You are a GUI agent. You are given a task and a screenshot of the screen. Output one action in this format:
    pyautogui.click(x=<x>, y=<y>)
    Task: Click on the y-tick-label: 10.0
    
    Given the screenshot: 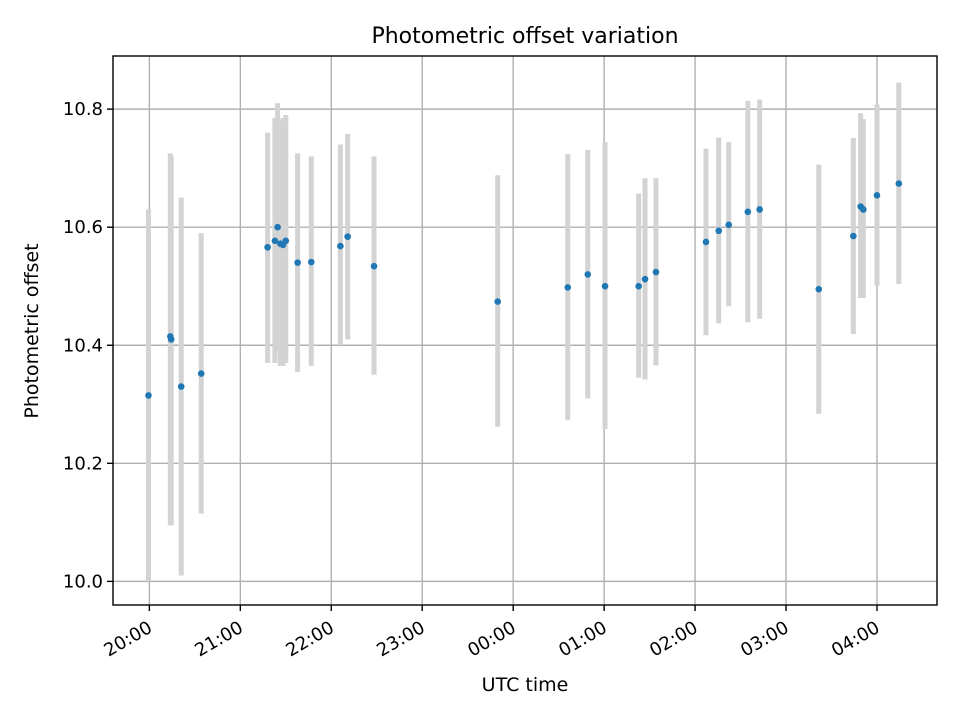 What is the action you would take?
    pyautogui.click(x=83, y=581)
    